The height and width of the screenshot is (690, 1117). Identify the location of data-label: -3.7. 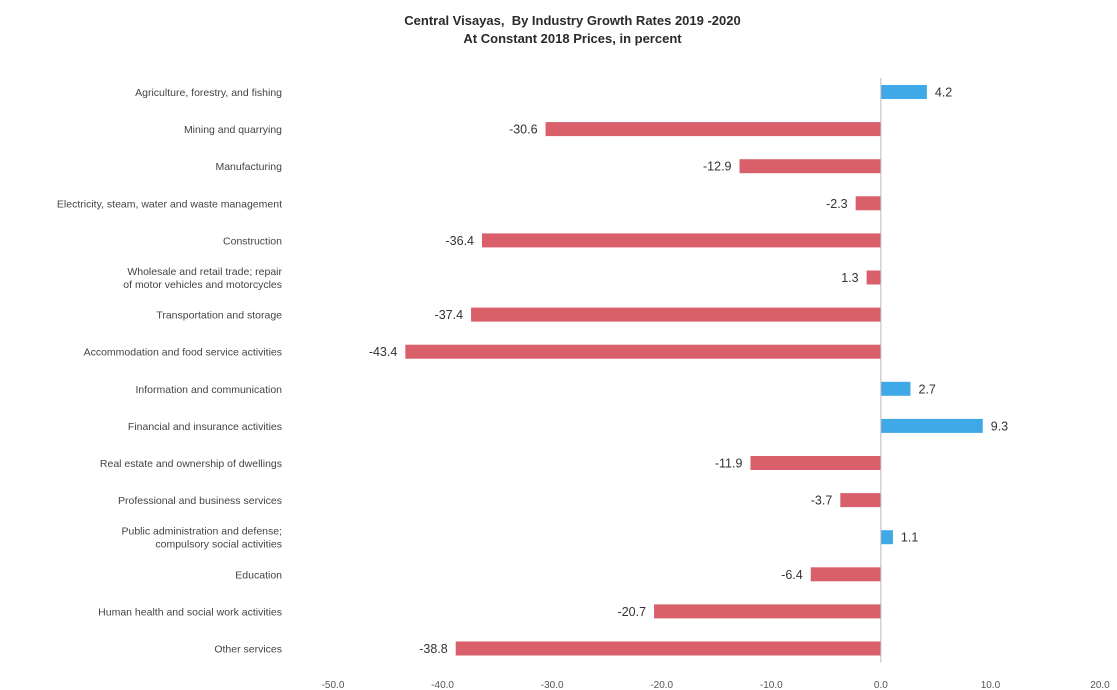
(822, 501).